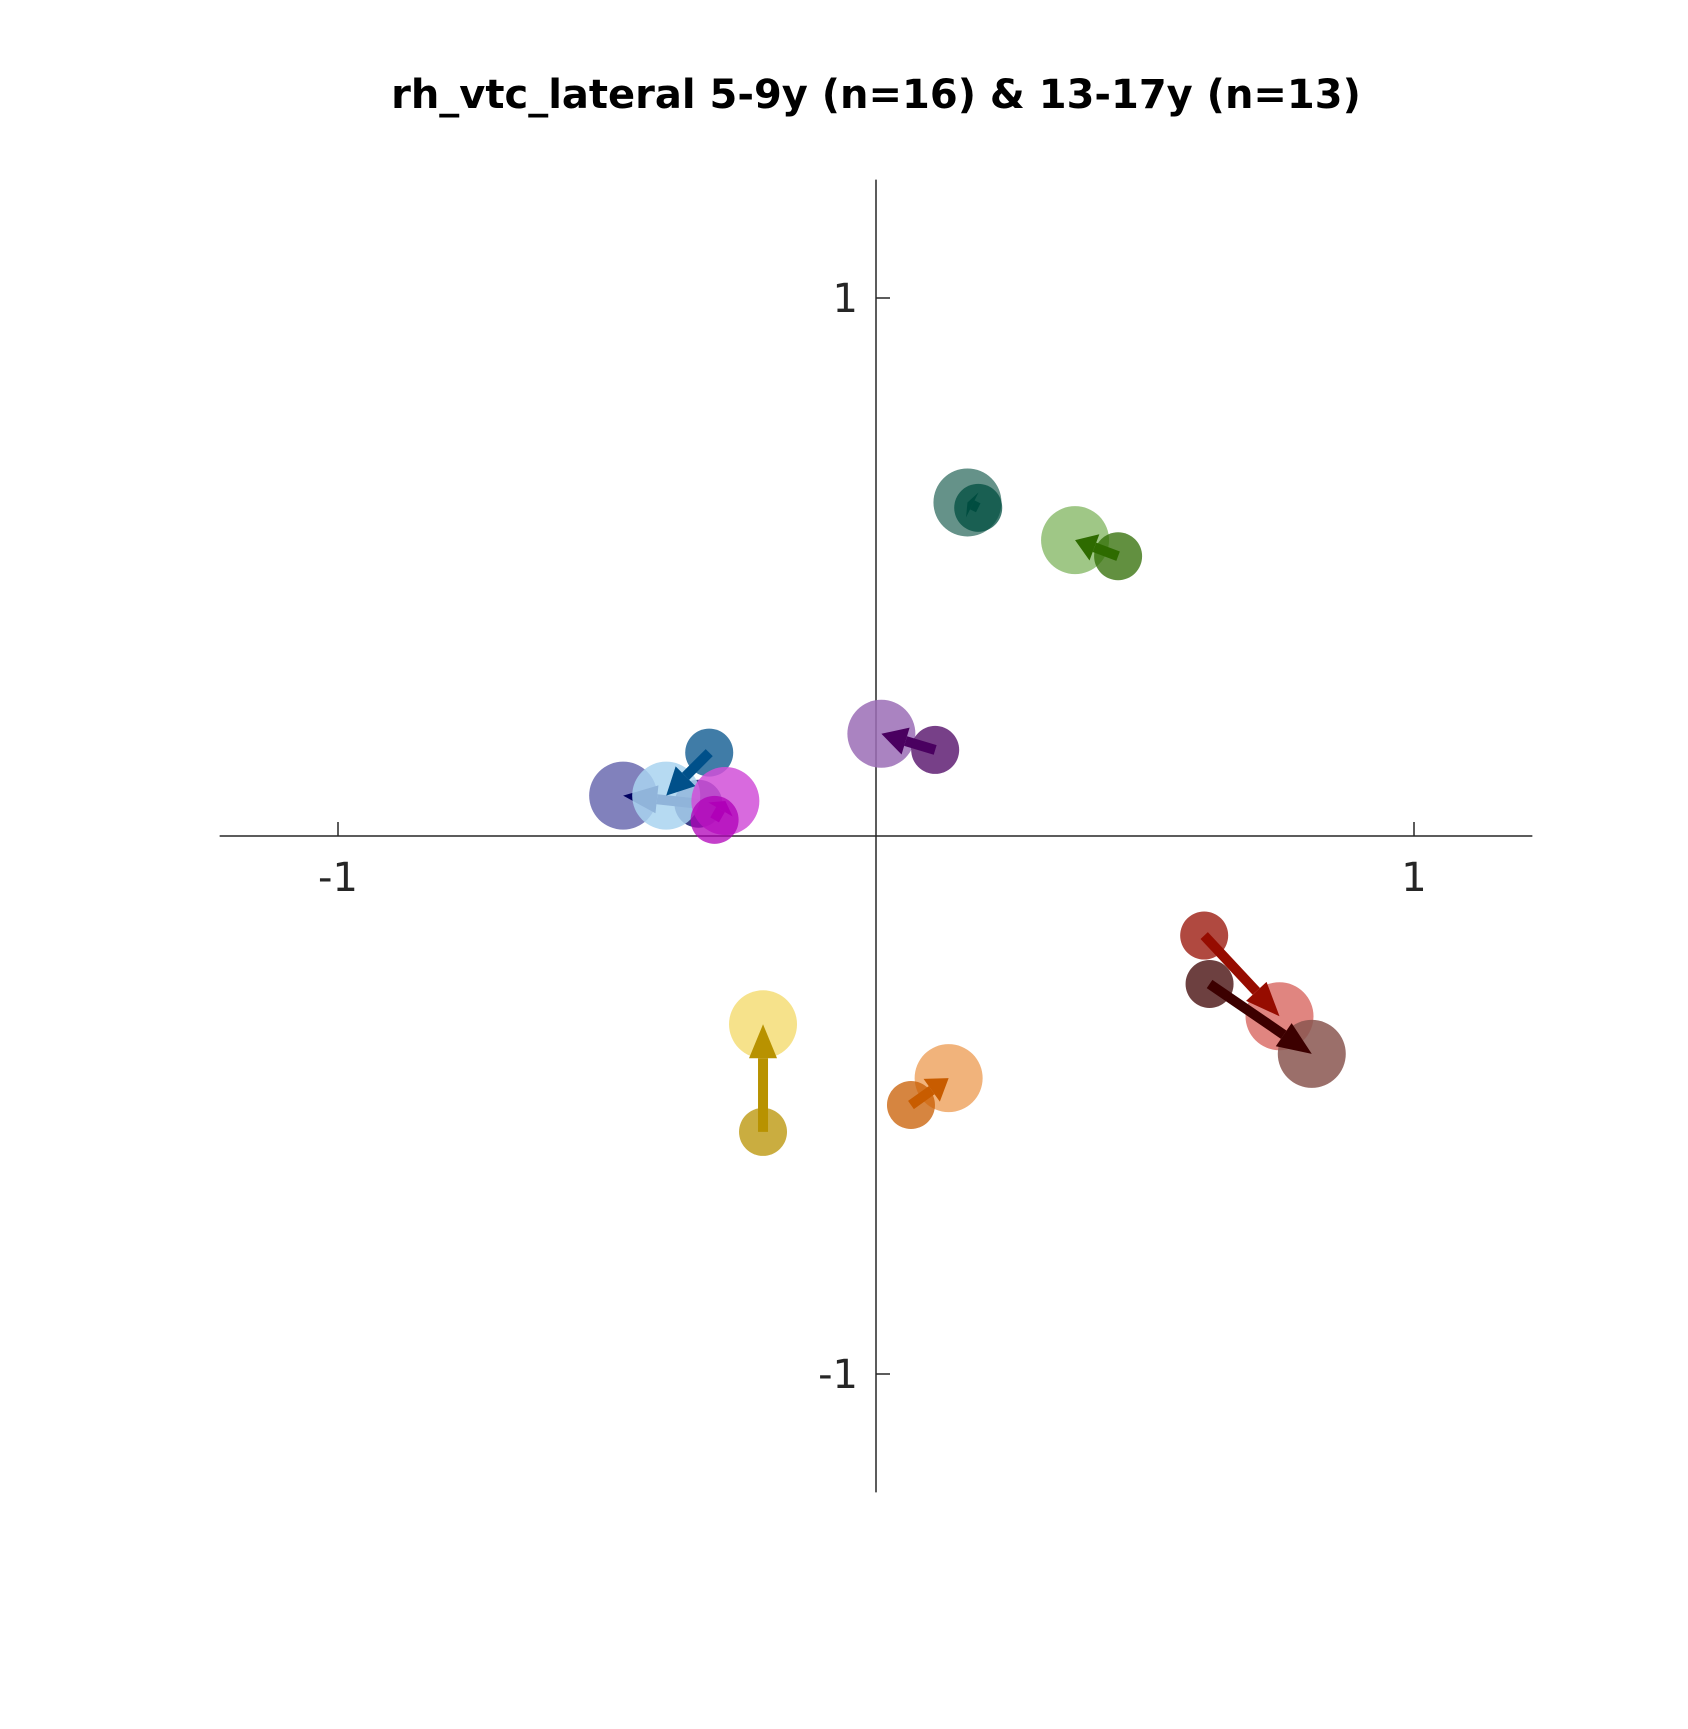  I want to click on young-point, so click(978, 507).